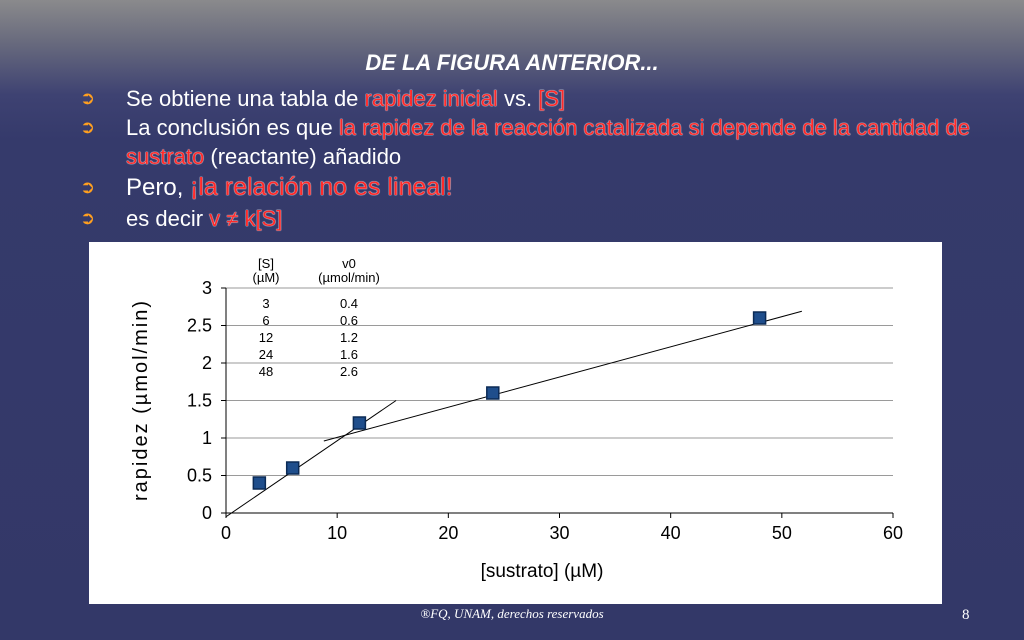 This screenshot has height=640, width=1024. Describe the element at coordinates (207, 438) in the screenshot. I see `y-tick-label: 1` at that location.